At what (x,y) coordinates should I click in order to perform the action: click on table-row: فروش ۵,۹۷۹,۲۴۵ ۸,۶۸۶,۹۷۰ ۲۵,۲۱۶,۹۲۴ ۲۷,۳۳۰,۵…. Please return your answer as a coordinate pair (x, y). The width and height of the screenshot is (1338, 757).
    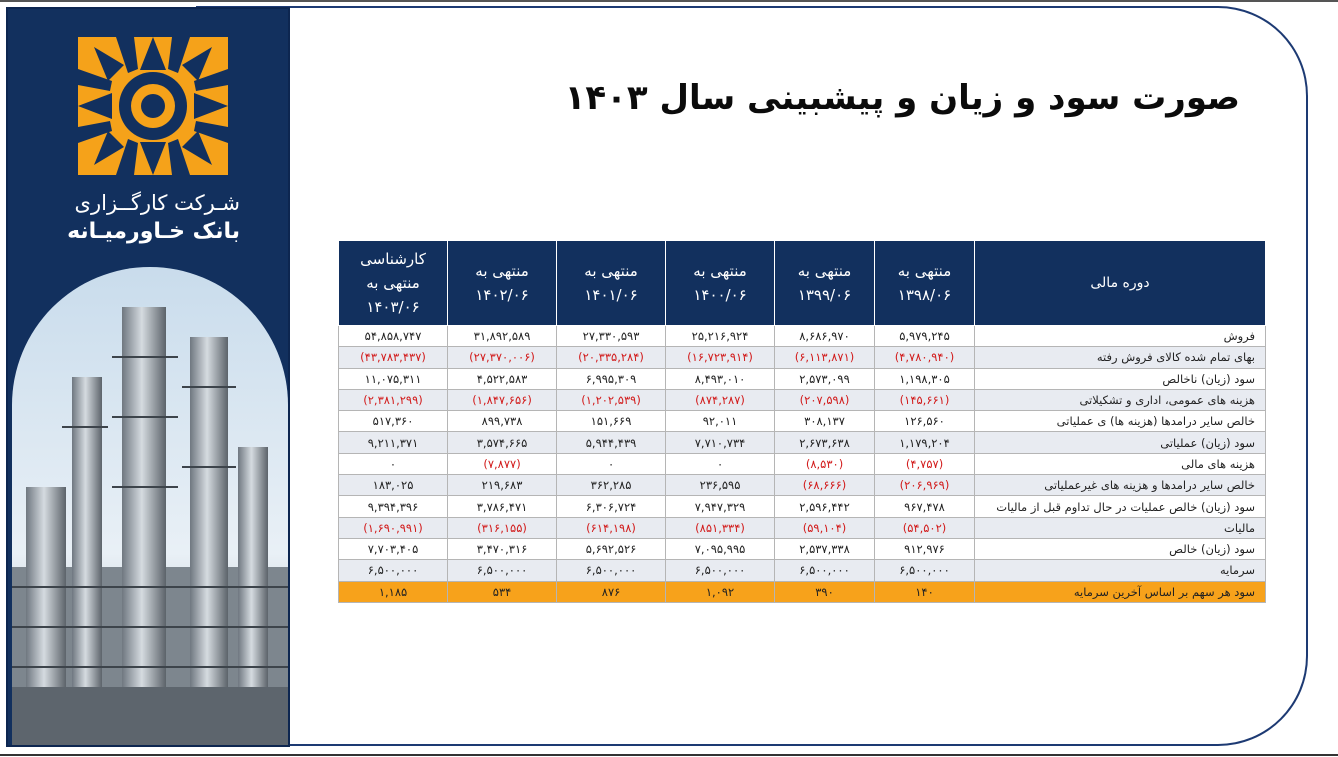
    Looking at the image, I should click on (801, 336).